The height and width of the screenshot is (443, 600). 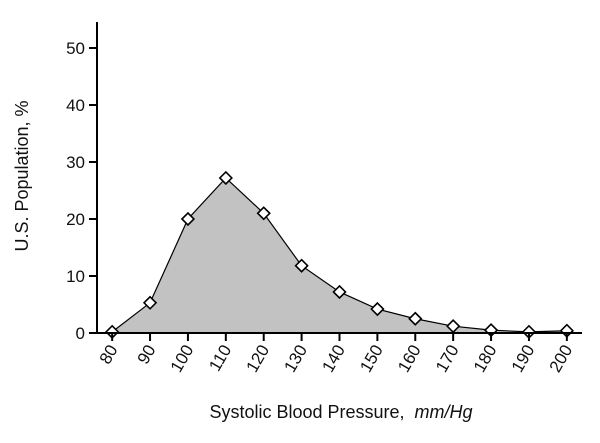 I want to click on y-tick-label-10: 10, so click(x=75, y=276).